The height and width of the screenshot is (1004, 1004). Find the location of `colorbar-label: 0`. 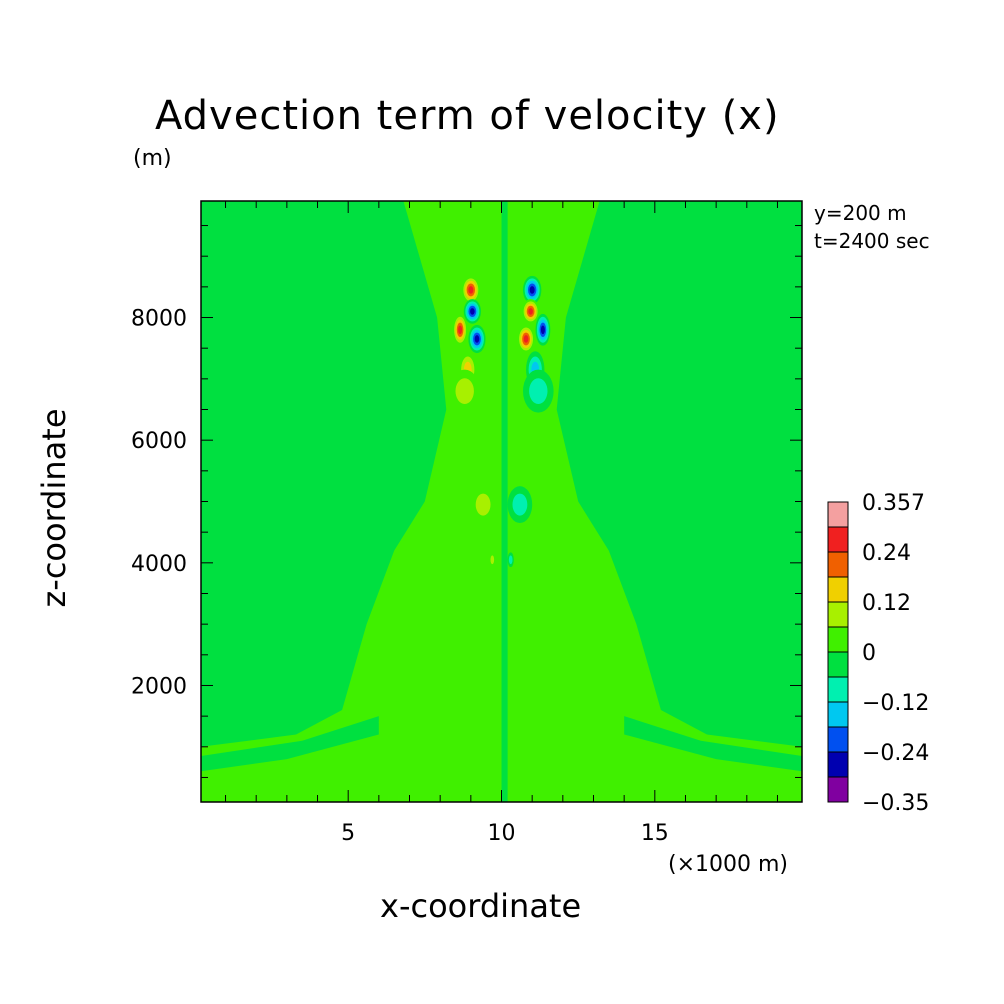

colorbar-label: 0 is located at coordinates (869, 653).